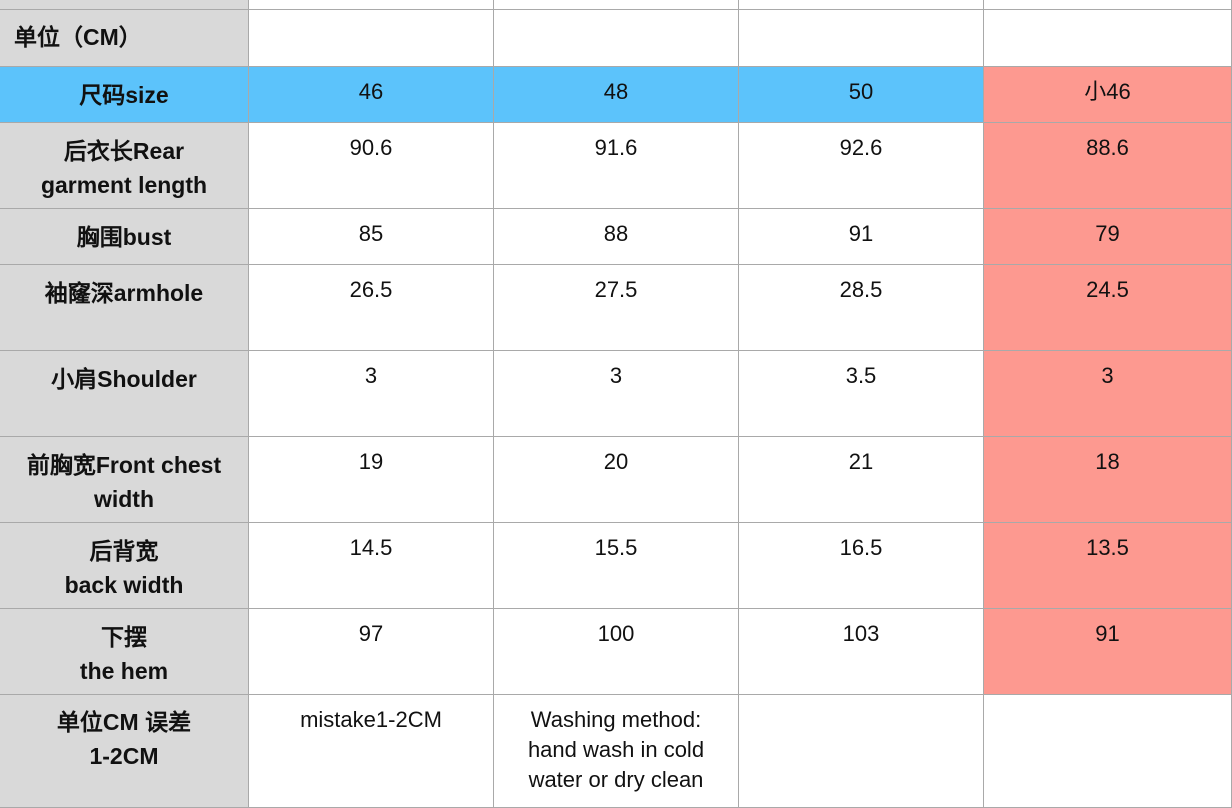 The width and height of the screenshot is (1232, 808). Describe the element at coordinates (124, 652) in the screenshot. I see `measurement-label-cell: 下摆 the hem` at that location.